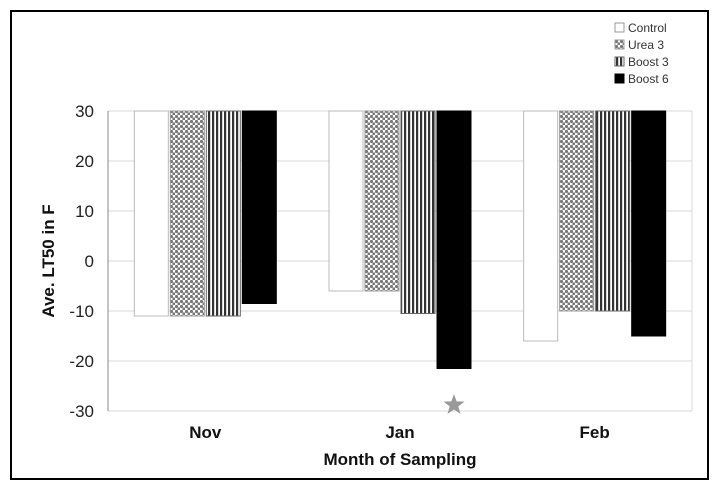 The image size is (721, 492). Describe the element at coordinates (48, 260) in the screenshot. I see `y-axis-title: Ave. LT50 in F` at that location.